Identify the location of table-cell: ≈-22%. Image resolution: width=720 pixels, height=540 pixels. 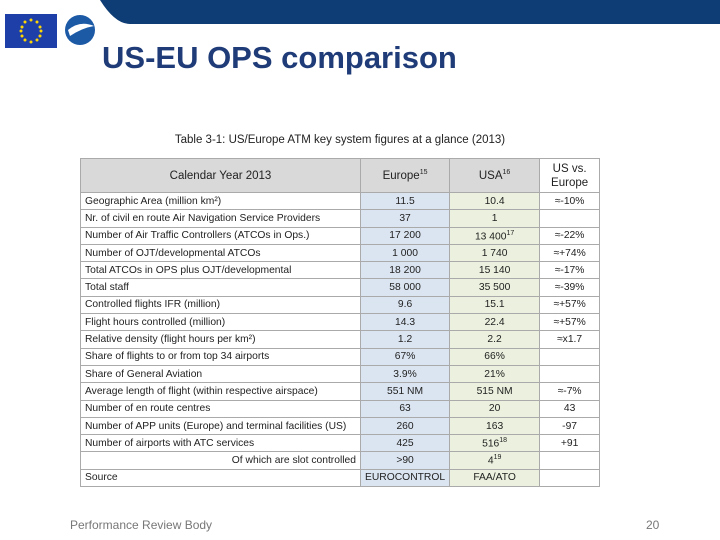
(570, 235).